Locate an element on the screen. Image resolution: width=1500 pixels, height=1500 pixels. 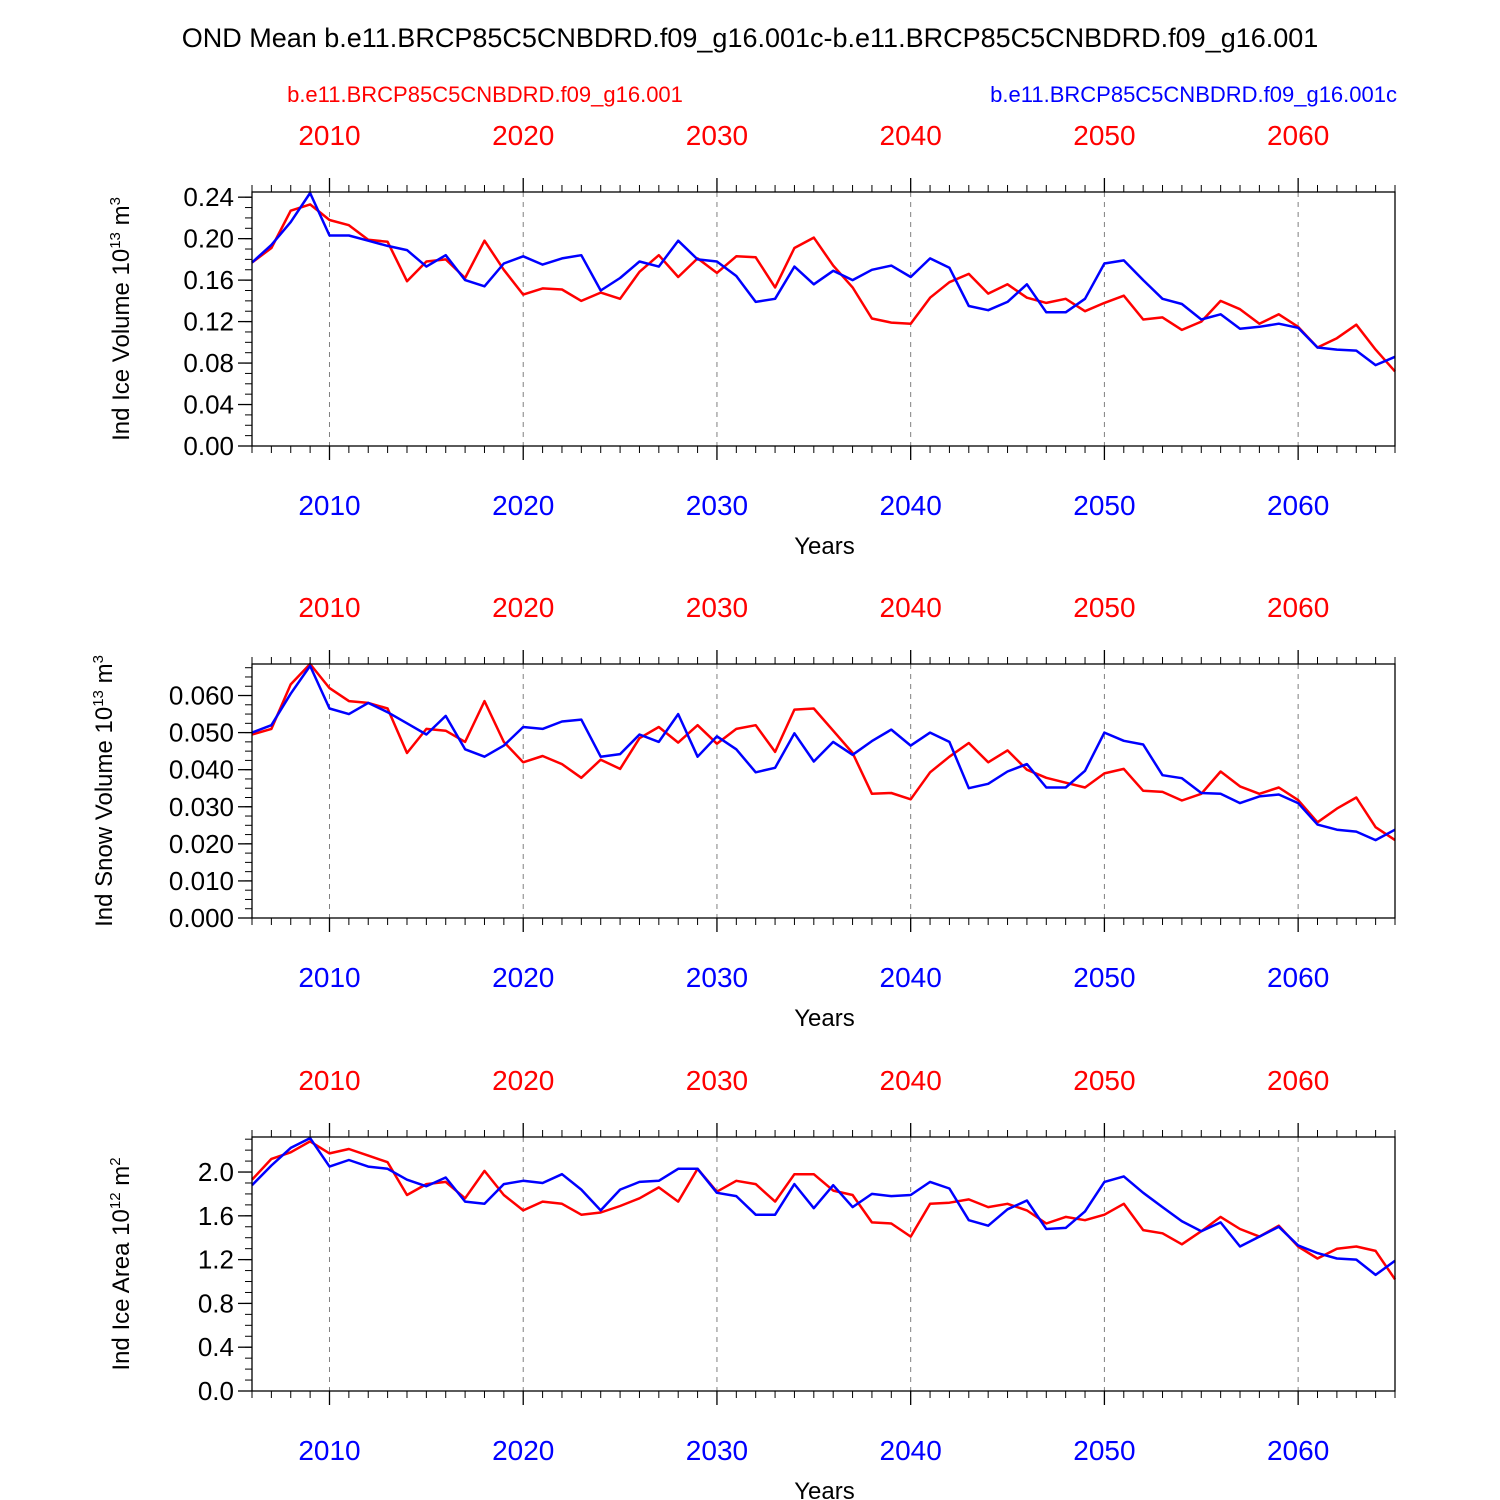
y-tick-label: 0.040 is located at coordinates (201, 770).